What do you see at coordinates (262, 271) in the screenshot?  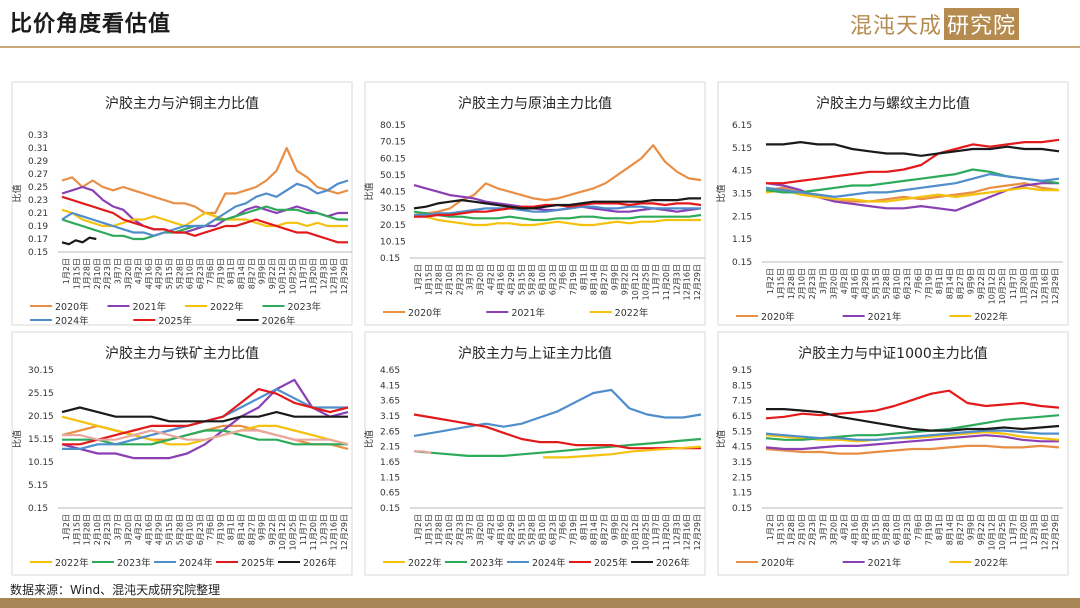 I see `c1-xtick-label: 9月9日` at bounding box center [262, 271].